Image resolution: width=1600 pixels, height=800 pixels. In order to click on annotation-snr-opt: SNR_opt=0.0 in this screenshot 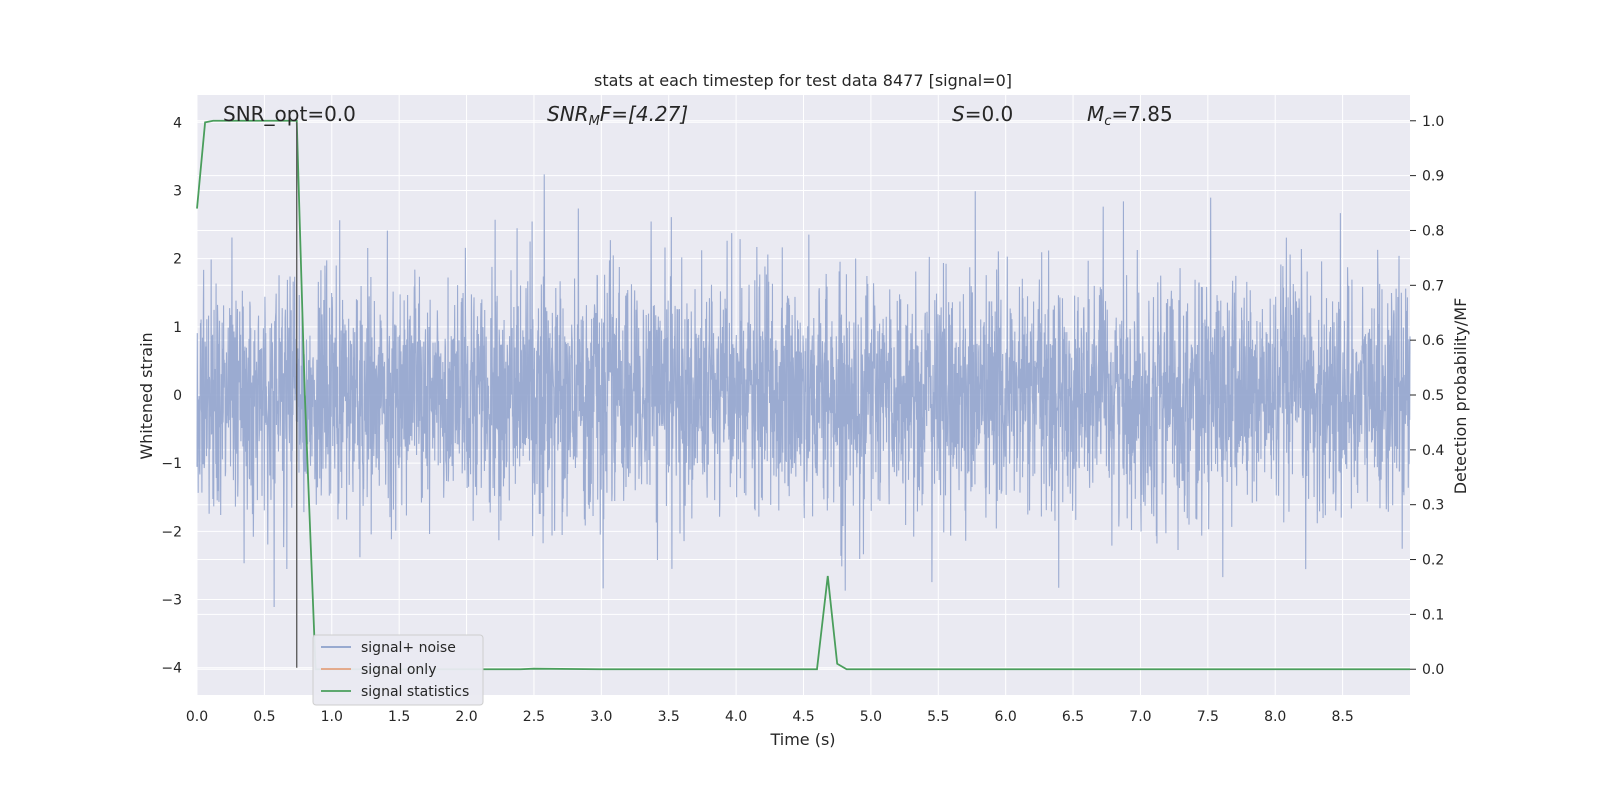, I will do `click(289, 114)`.